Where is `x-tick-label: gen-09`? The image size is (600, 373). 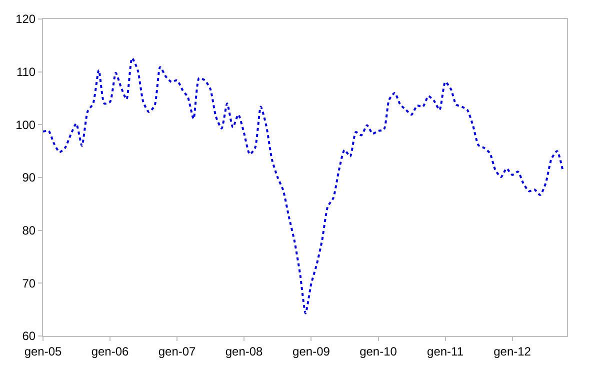 x-tick-label: gen-09 is located at coordinates (311, 351).